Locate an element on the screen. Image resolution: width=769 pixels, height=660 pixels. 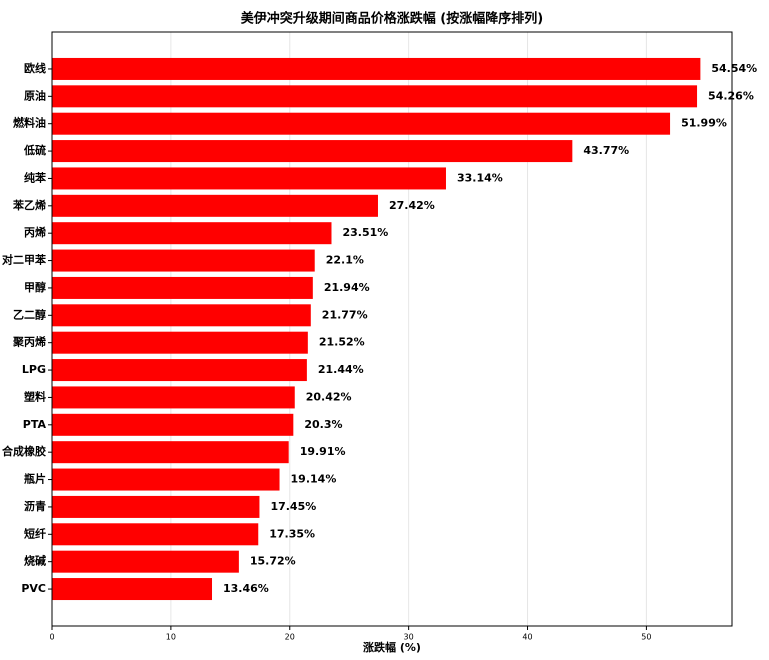
value-label: 54.54% is located at coordinates (734, 68).